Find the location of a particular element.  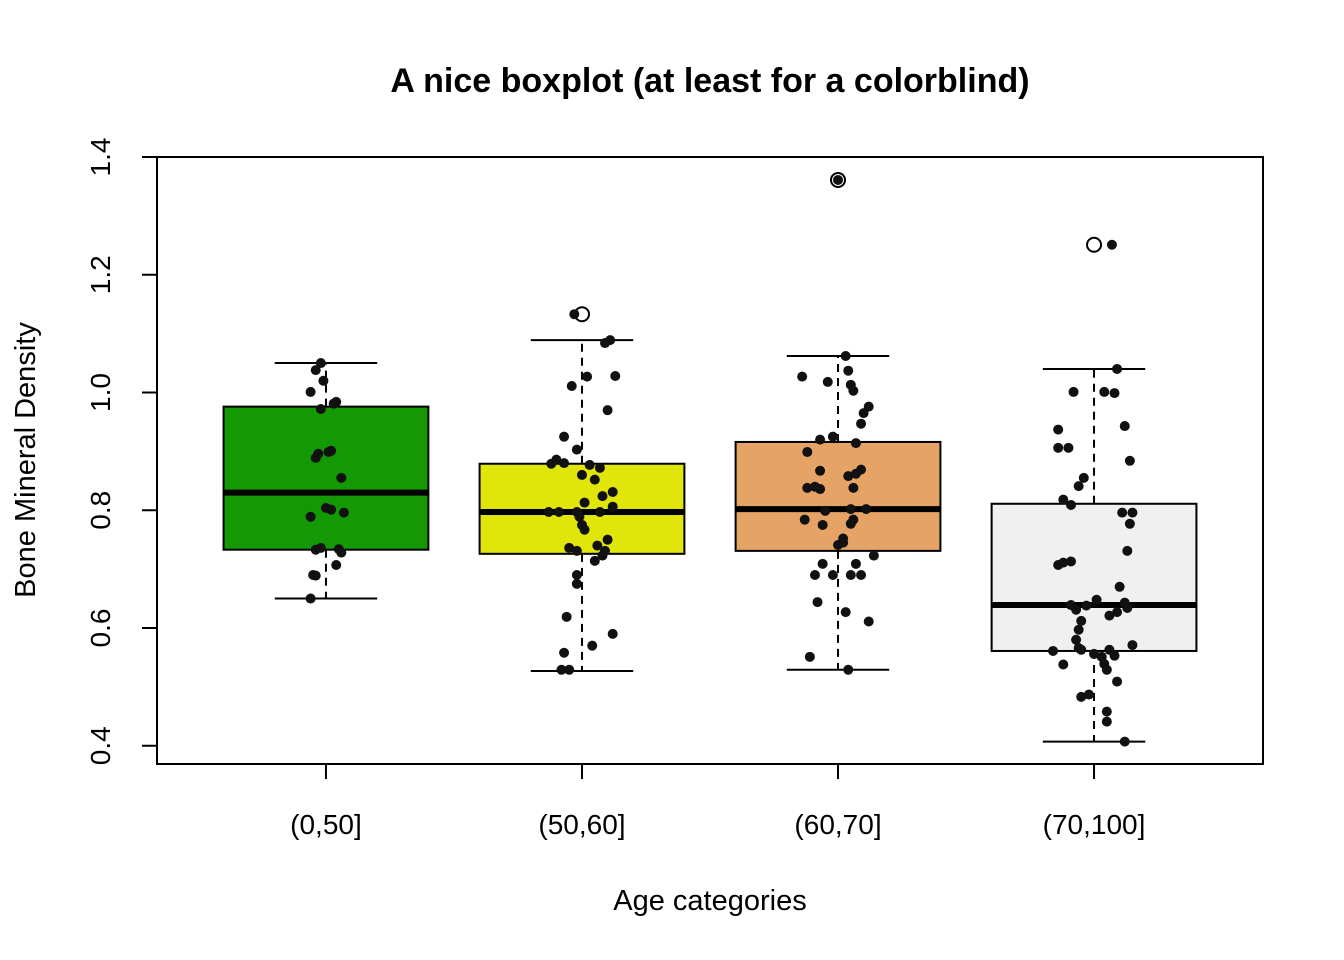

x-tick-label: (60,70] is located at coordinates (837, 824).